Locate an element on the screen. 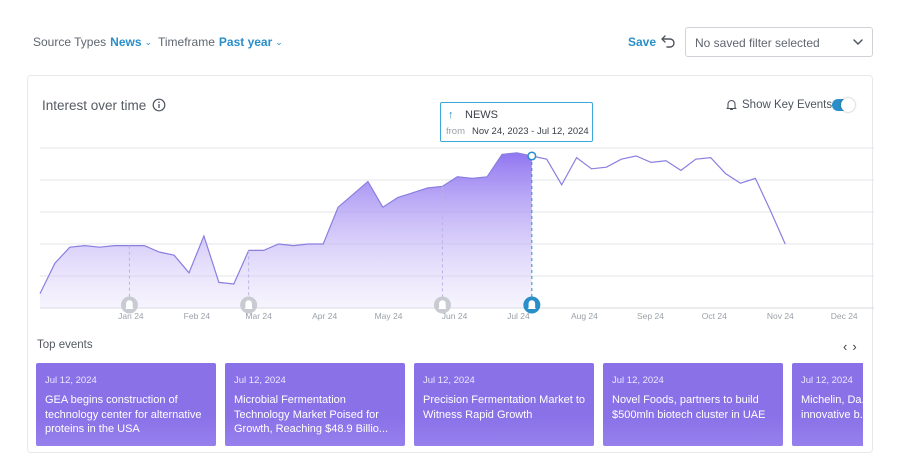 Image resolution: width=900 pixels, height=462 pixels. source-types-label: Source Types is located at coordinates (70, 42).